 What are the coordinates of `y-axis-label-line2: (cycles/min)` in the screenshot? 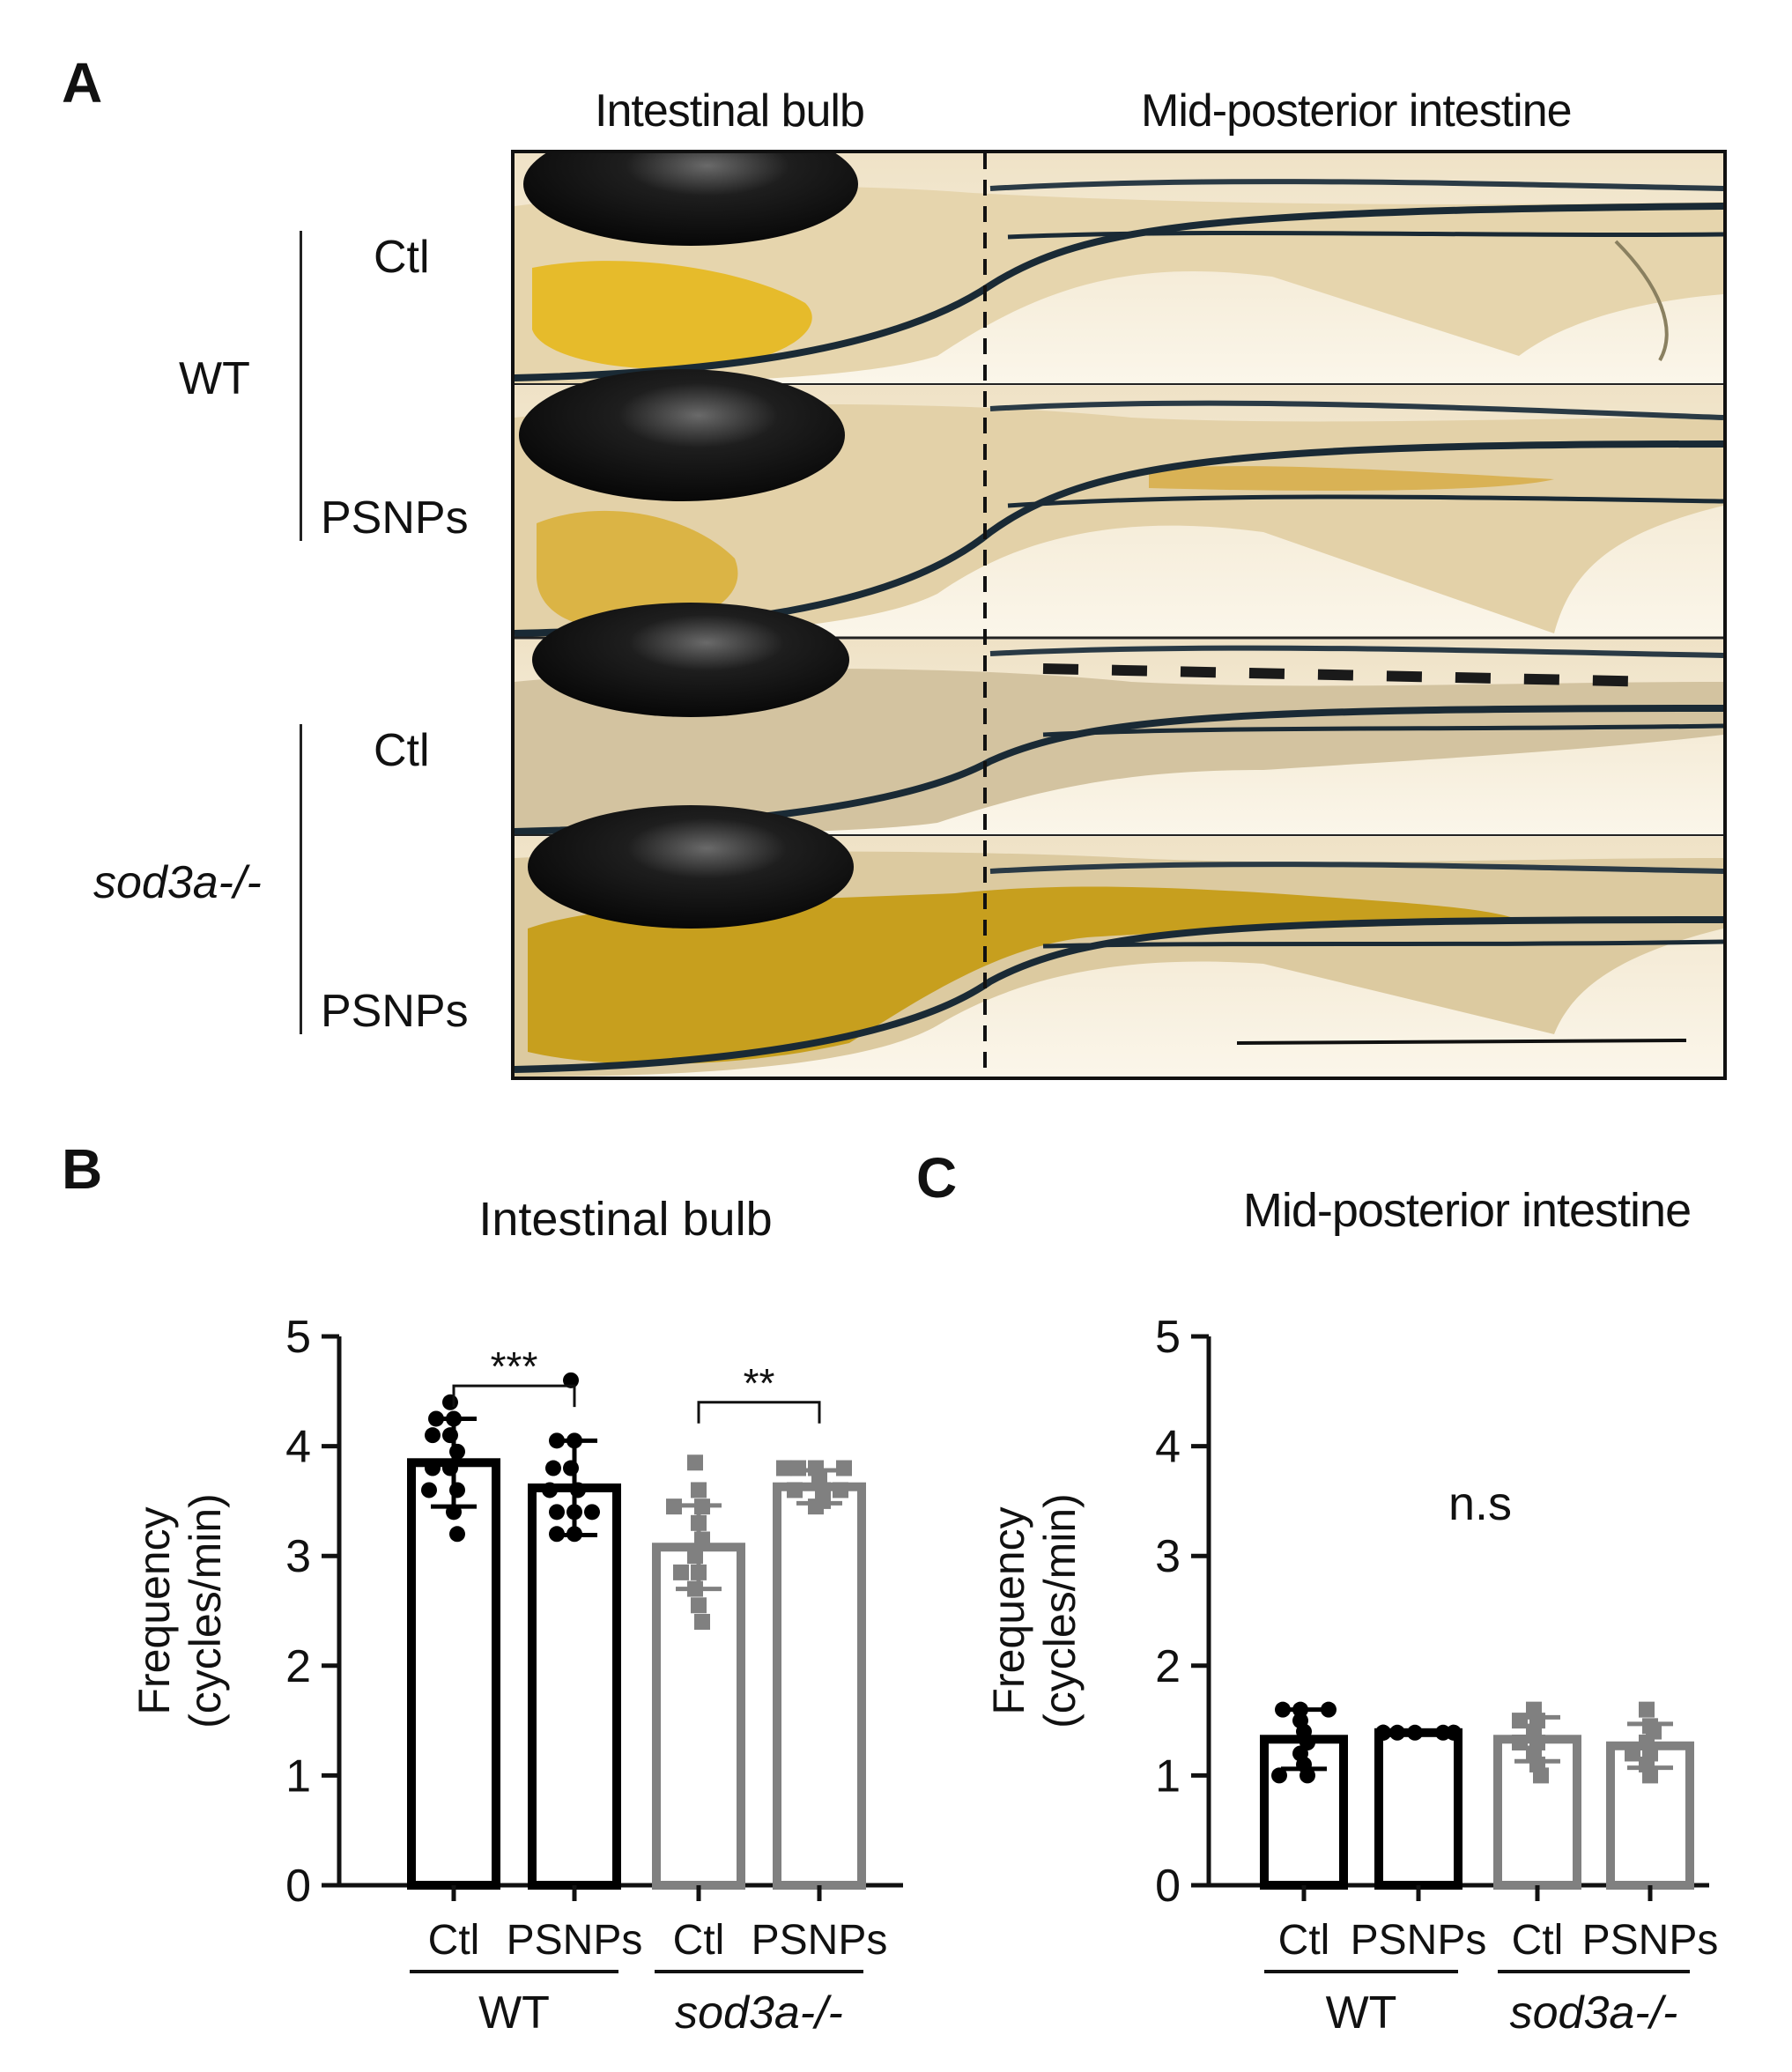 It's located at (205, 1610).